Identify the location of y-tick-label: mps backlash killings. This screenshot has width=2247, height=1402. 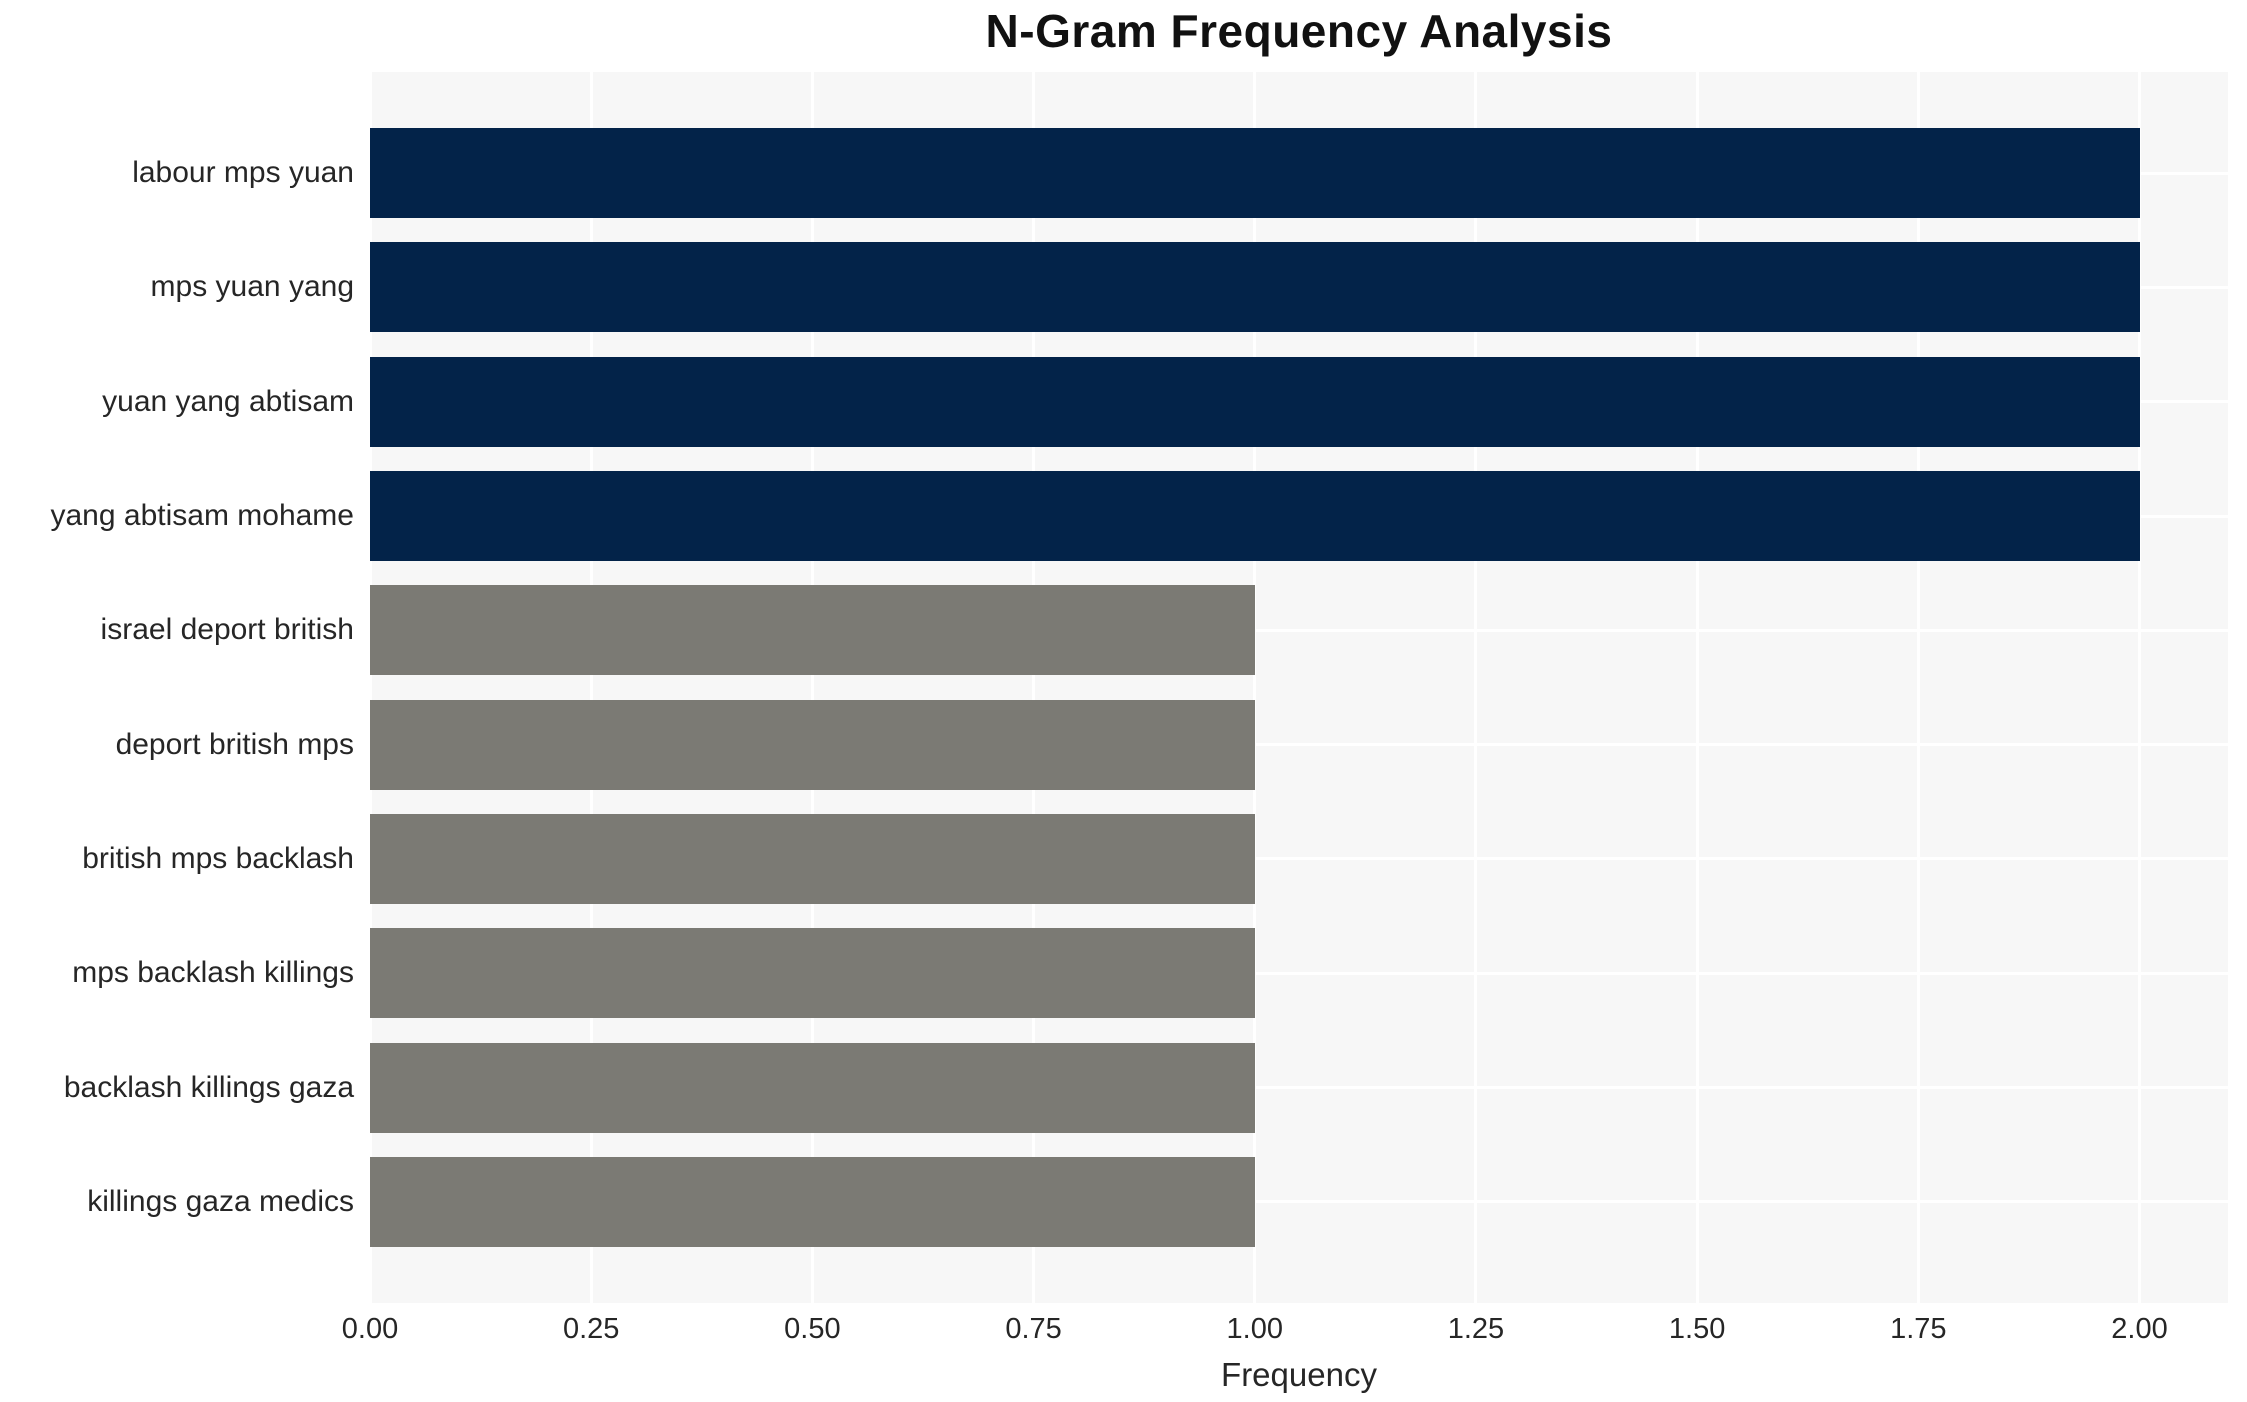
(213, 973).